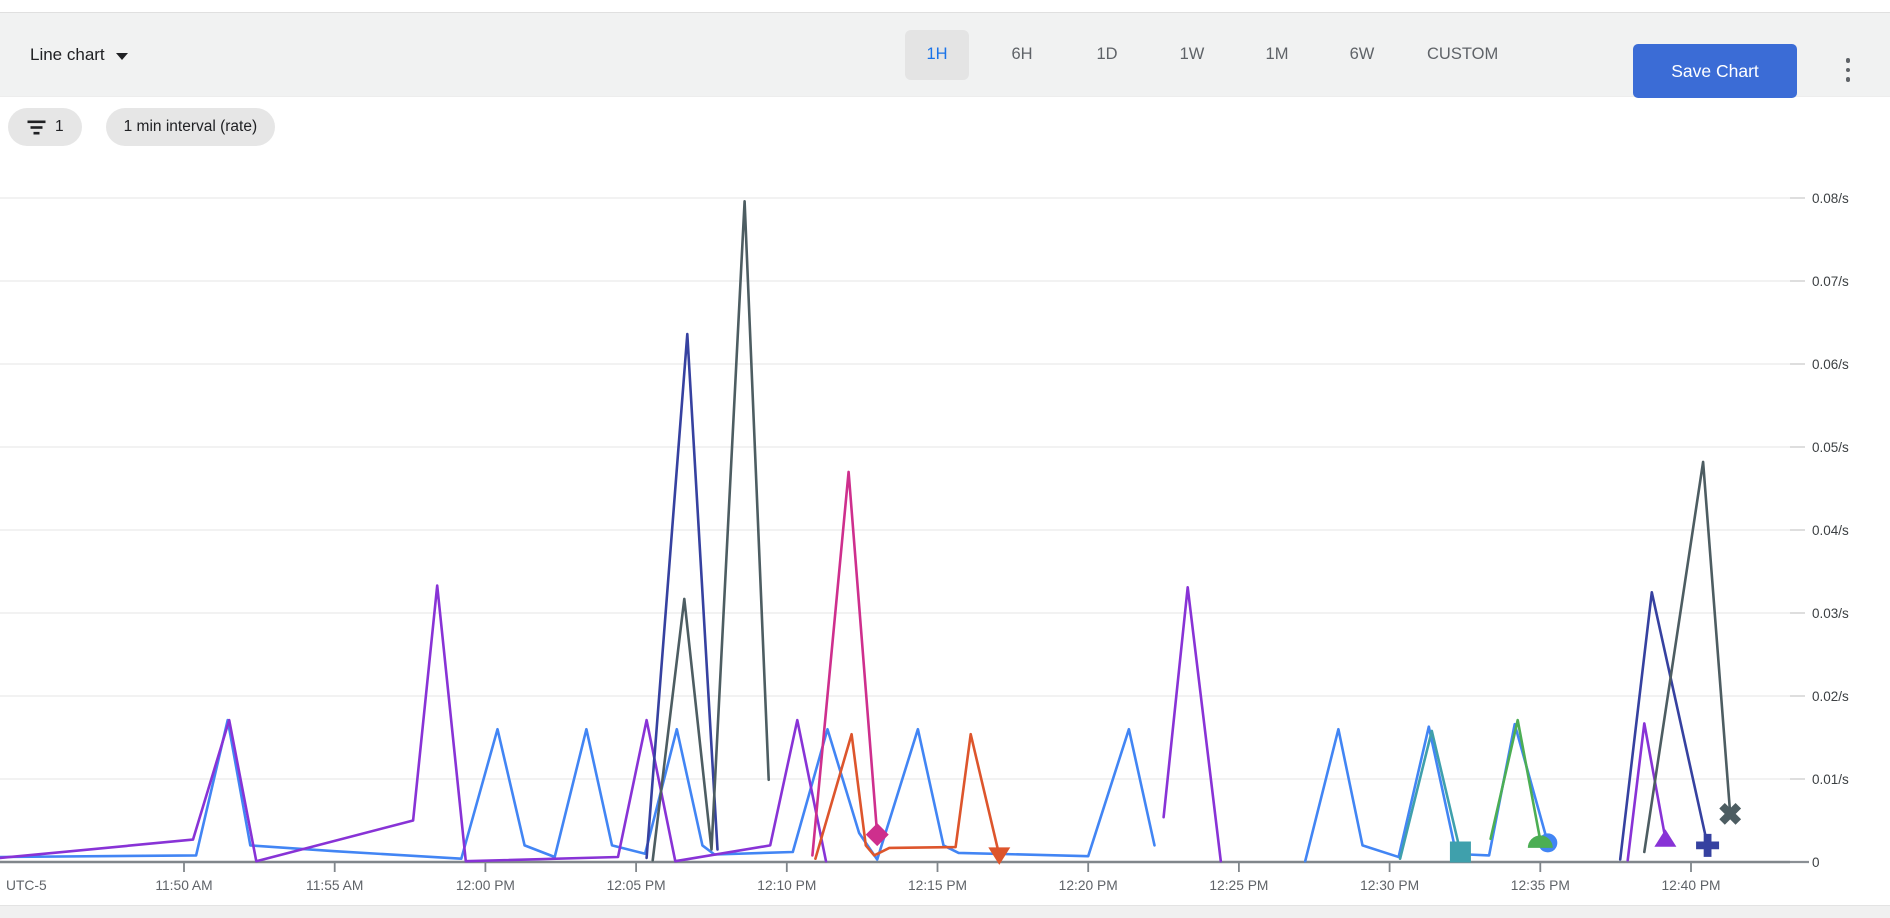 The image size is (1890, 918). I want to click on svg-text: 12:30 PM, so click(1389, 885).